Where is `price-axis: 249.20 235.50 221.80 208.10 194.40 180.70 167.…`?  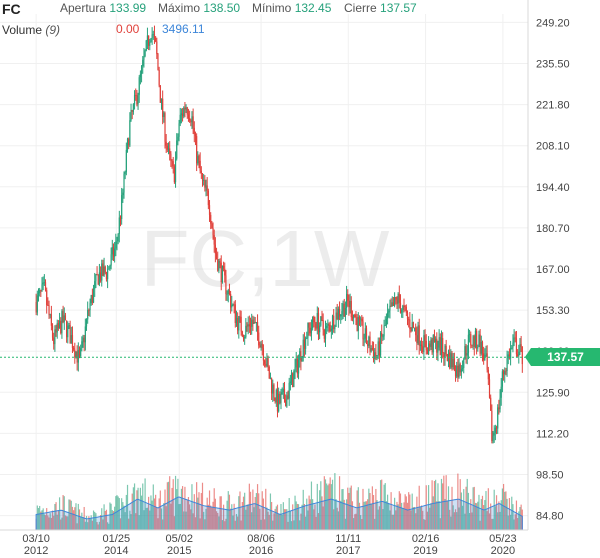 price-axis: 249.20 235.50 221.80 208.10 194.40 180.70 167.… is located at coordinates (553, 269).